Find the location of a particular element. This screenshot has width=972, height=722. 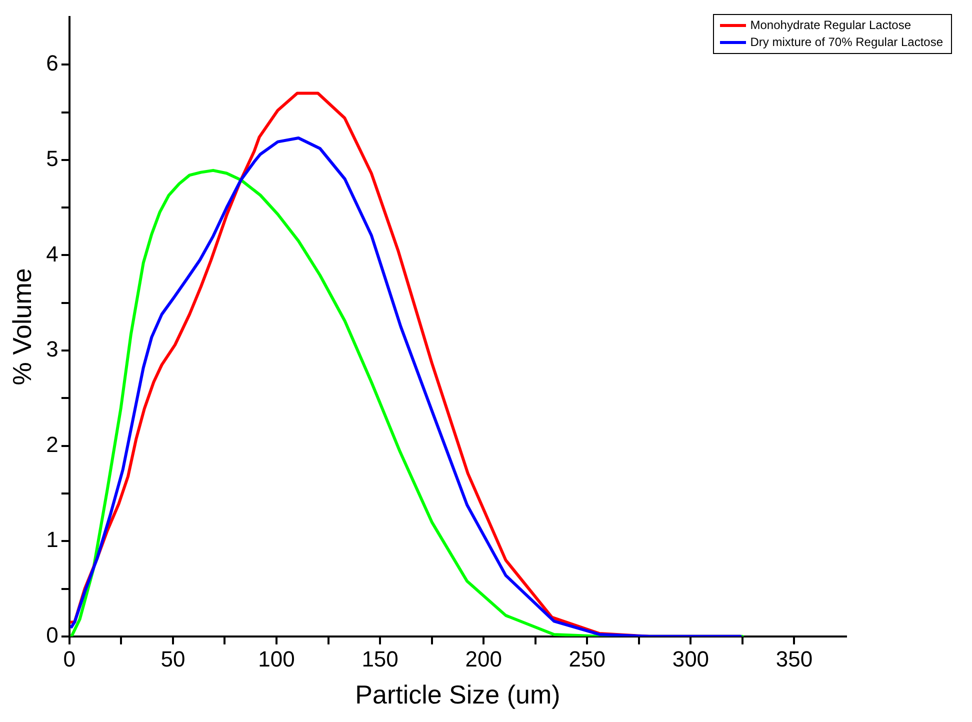

y-tick-label: 4 is located at coordinates (52, 253).